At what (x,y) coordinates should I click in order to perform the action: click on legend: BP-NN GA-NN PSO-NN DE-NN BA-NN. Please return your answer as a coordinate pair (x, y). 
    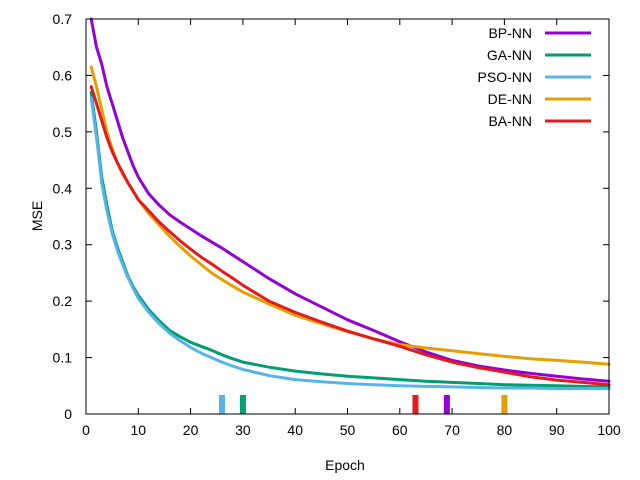
    Looking at the image, I should click on (534, 77).